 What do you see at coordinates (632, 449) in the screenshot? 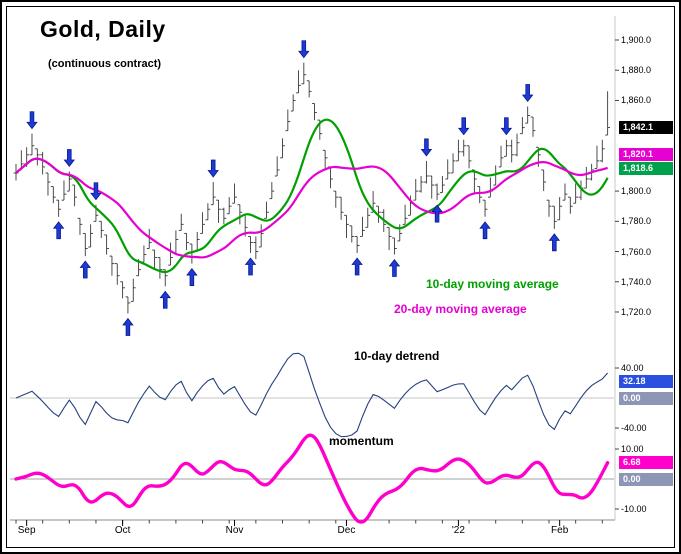
I see `momentum-tick-label: 10.00` at bounding box center [632, 449].